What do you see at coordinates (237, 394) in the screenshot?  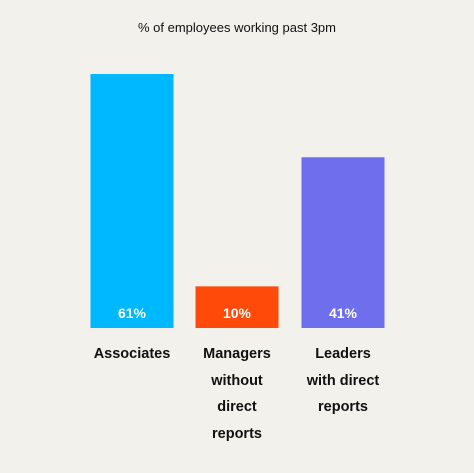 I see `category-label-1: Managers without direct reports` at bounding box center [237, 394].